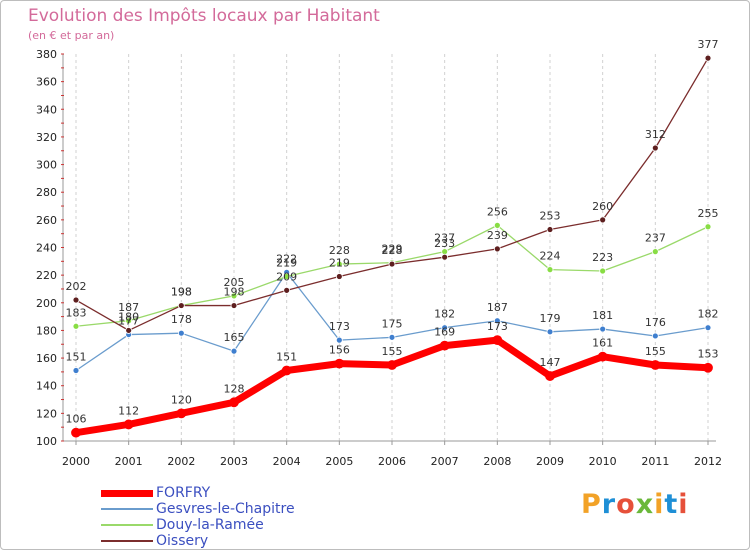 The image size is (750, 550). I want to click on y-tick-label-260: 260, so click(46, 220).